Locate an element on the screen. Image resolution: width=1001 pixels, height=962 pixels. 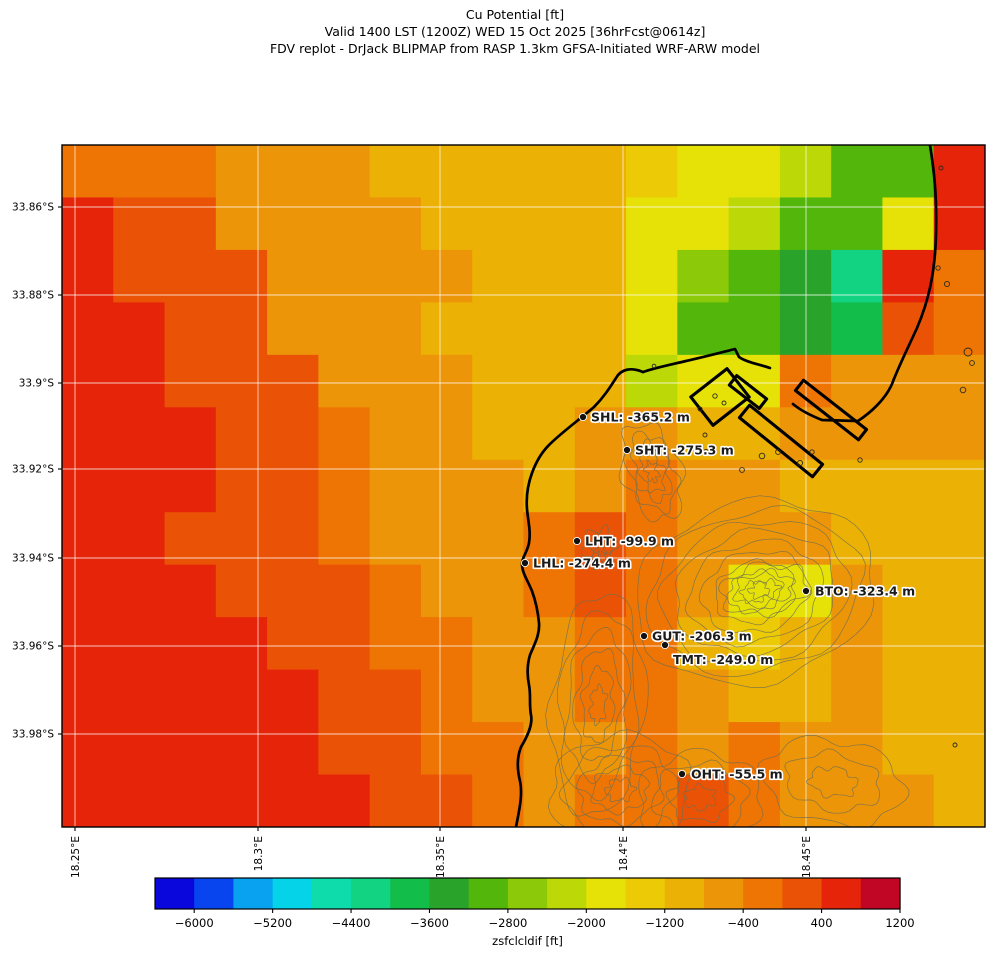
station-dot-lhl is located at coordinates (525, 563).